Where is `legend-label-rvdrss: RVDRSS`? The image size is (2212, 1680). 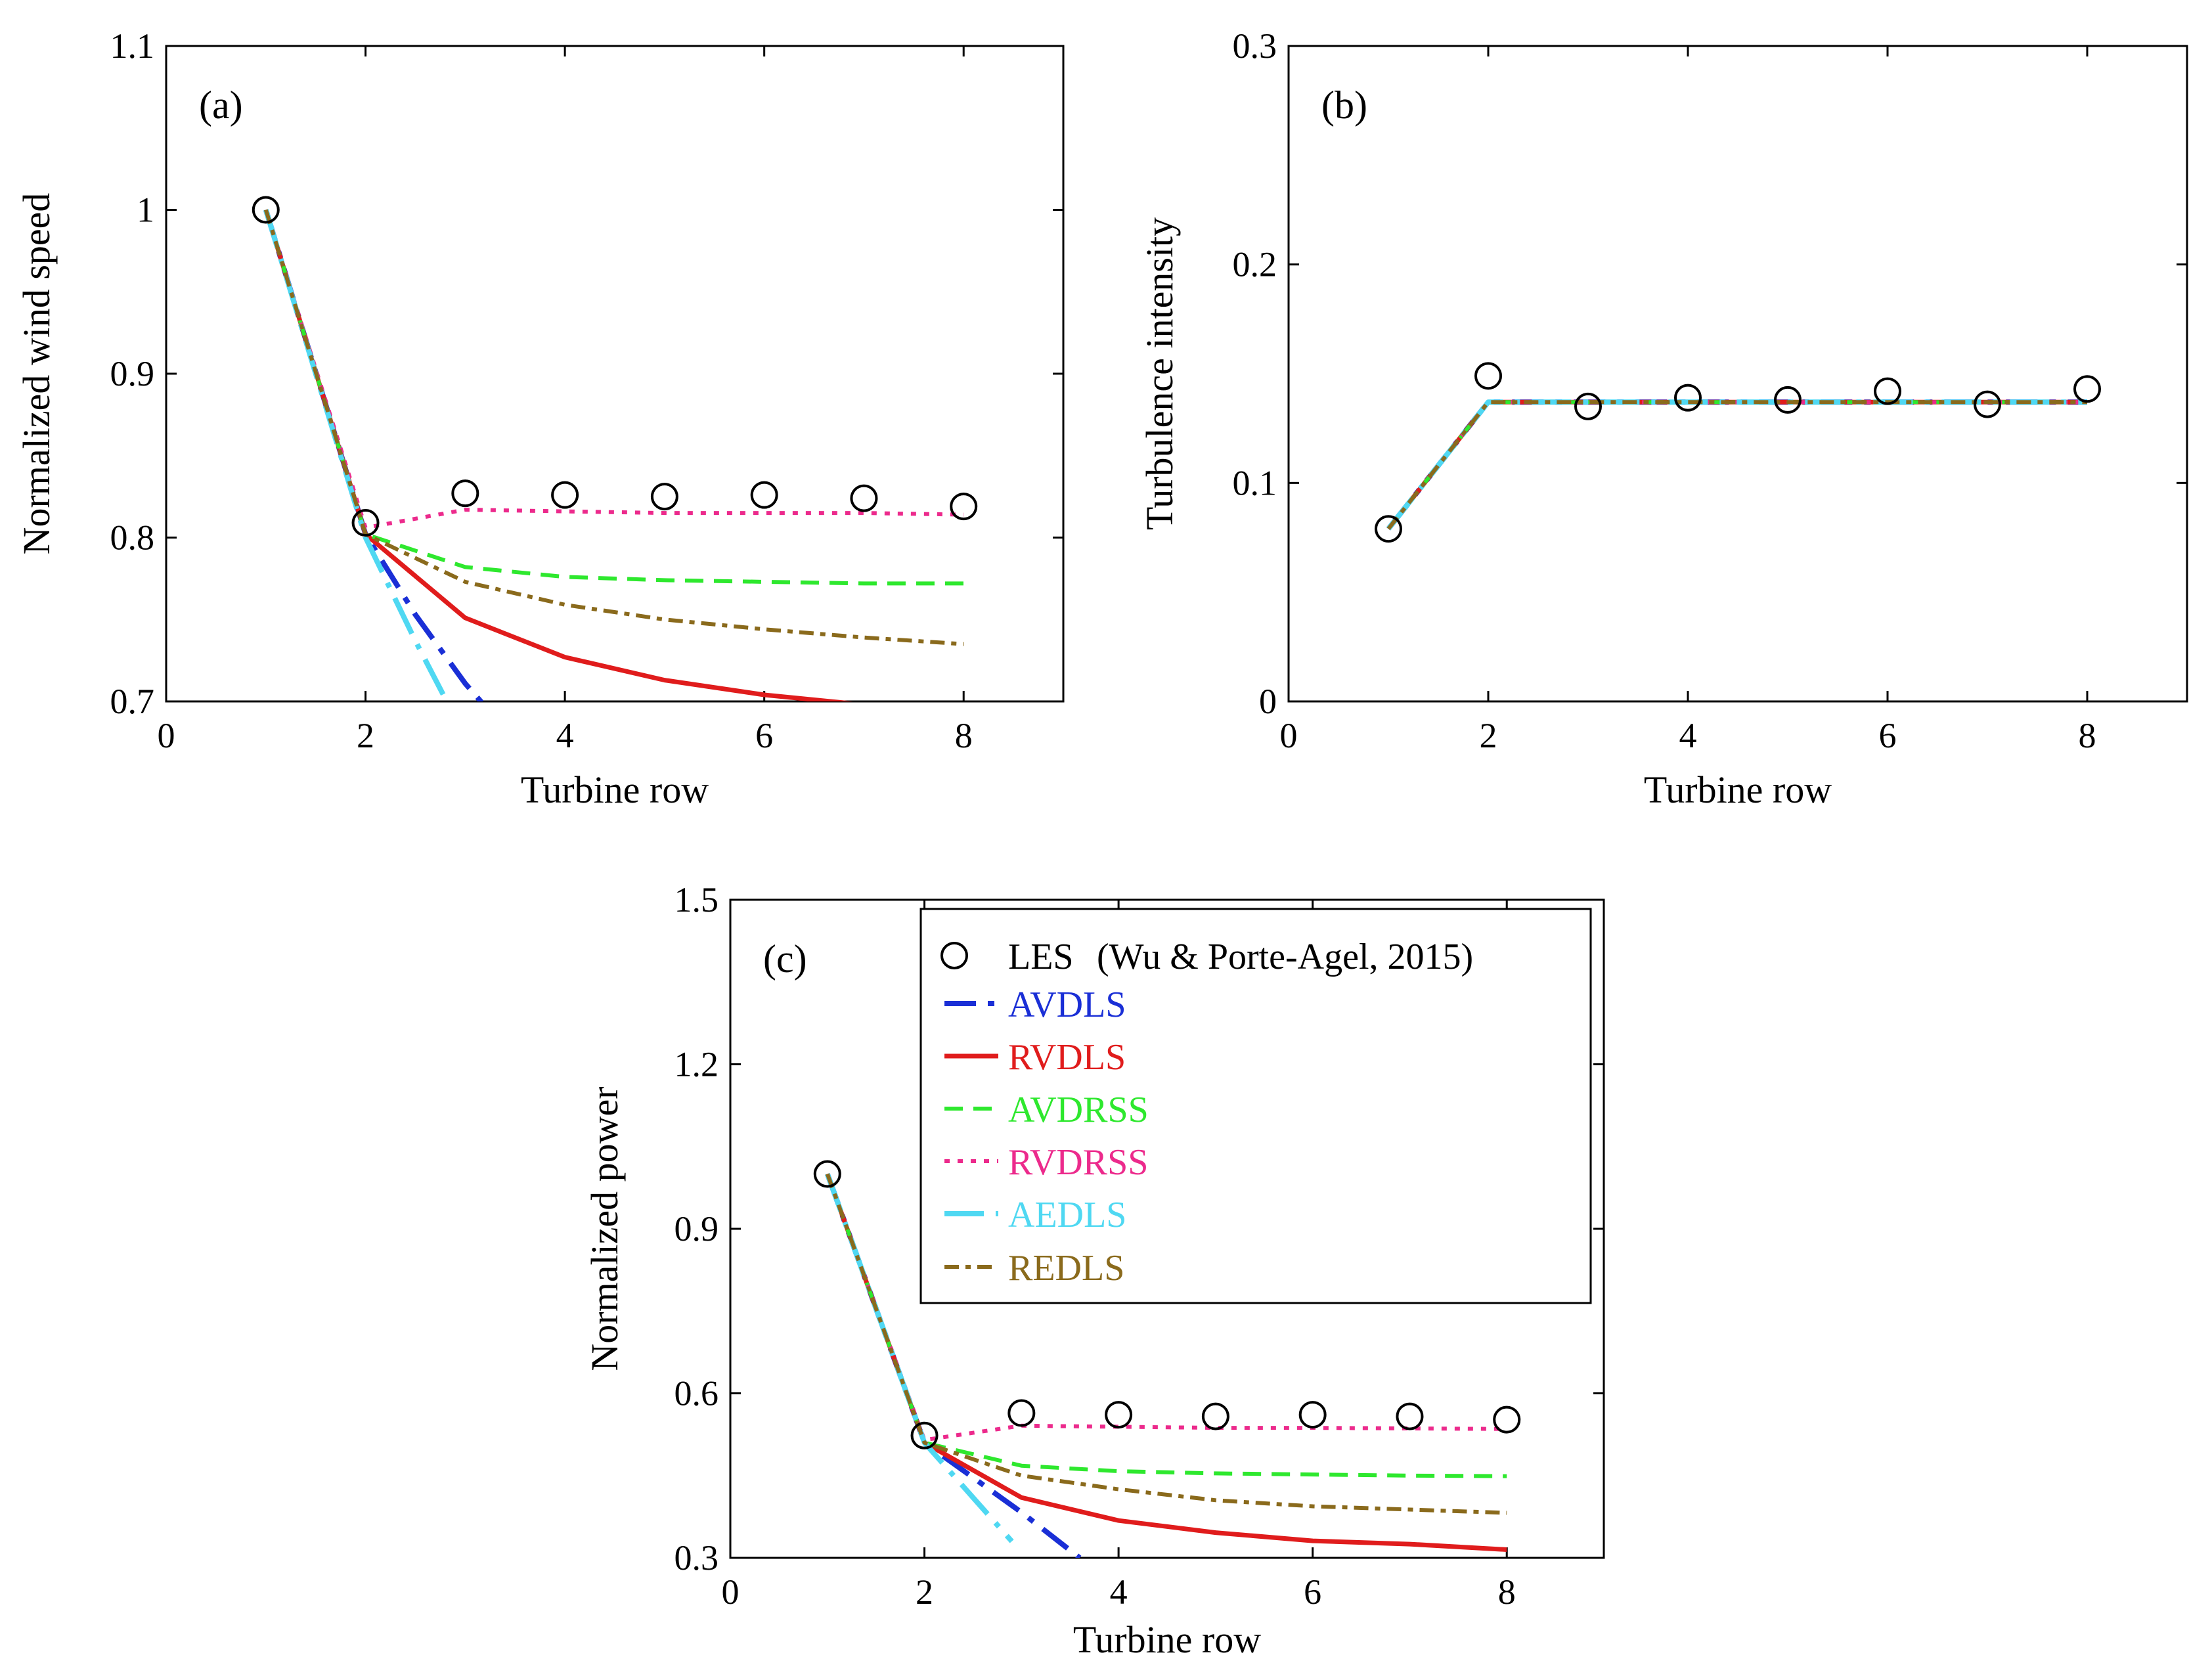
legend-label-rvdrss: RVDRSS is located at coordinates (1078, 1162).